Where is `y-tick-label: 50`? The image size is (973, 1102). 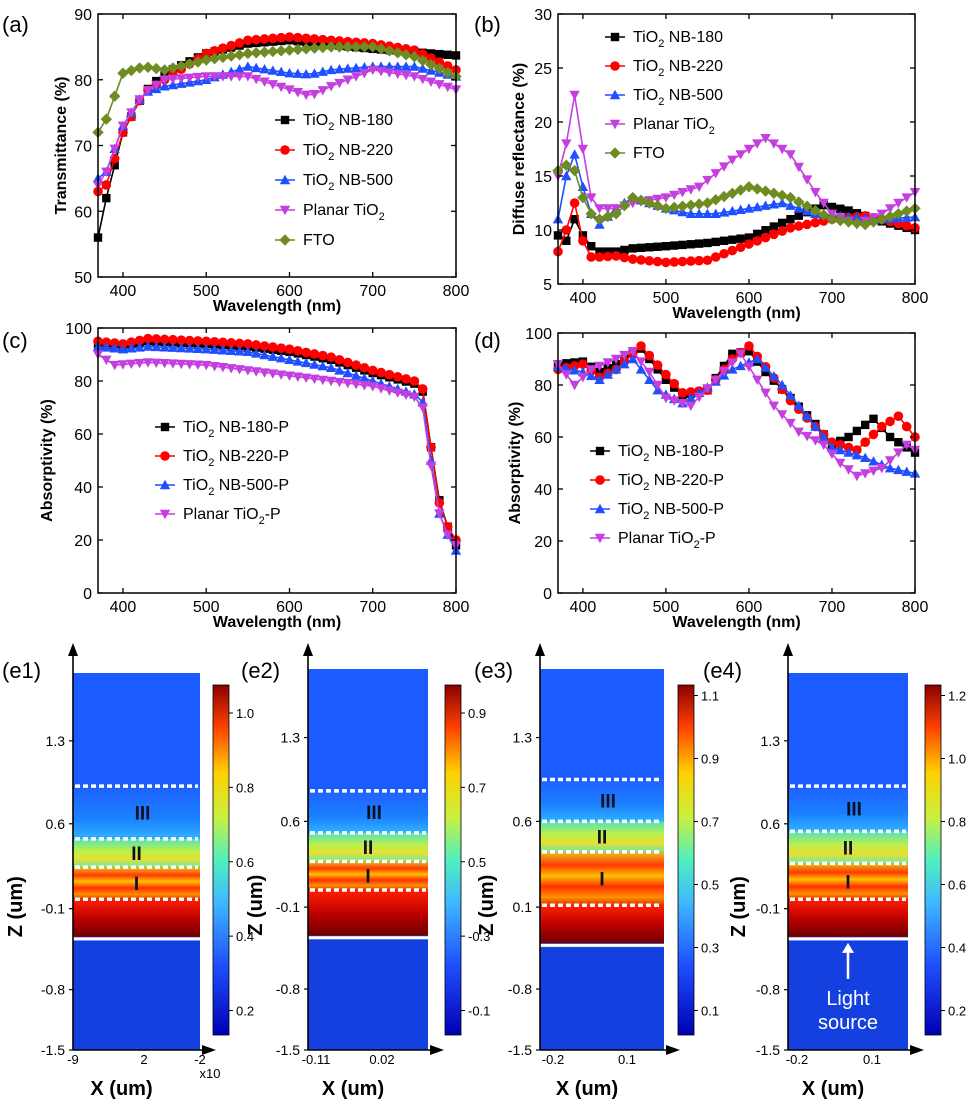
y-tick-label: 50 is located at coordinates (83, 278).